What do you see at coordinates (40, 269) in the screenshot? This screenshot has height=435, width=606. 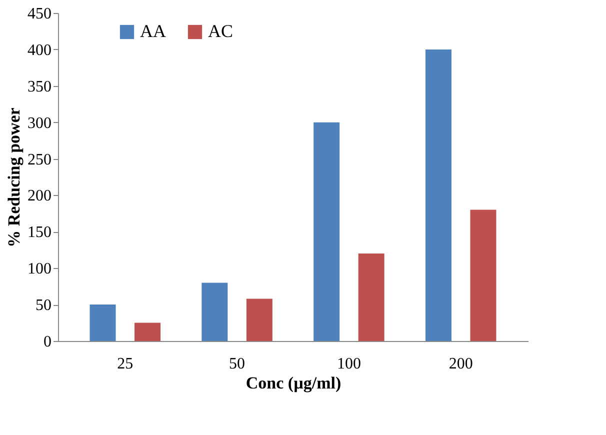 I see `y-tick-label: 100` at bounding box center [40, 269].